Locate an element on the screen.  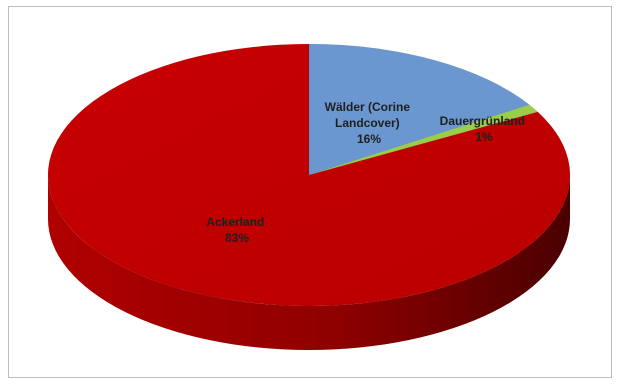
data-label-waelder: Wälder (Corine Landcover) 16% is located at coordinates (369, 123).